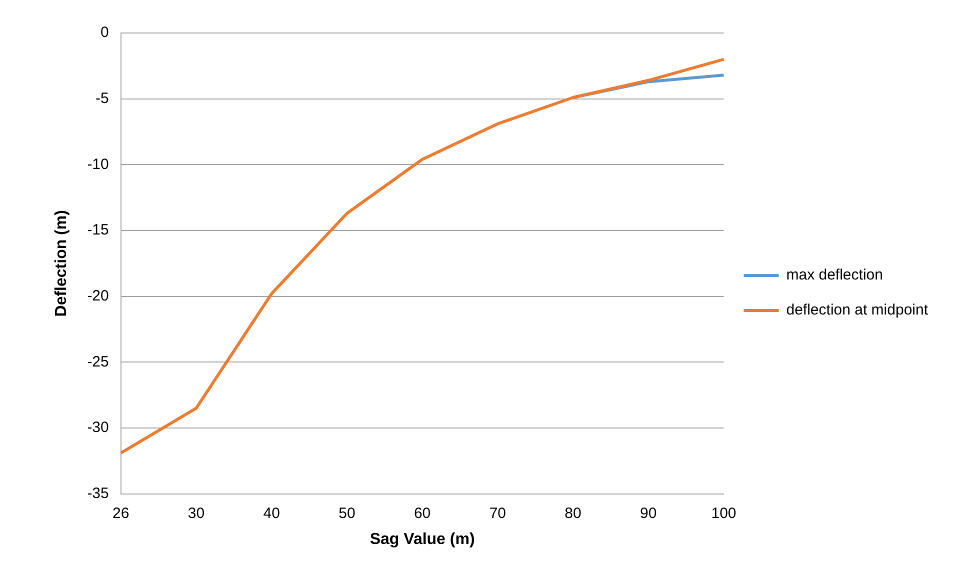 Image resolution: width=957 pixels, height=581 pixels. Describe the element at coordinates (271, 513) in the screenshot. I see `x-tick-label: 40` at that location.